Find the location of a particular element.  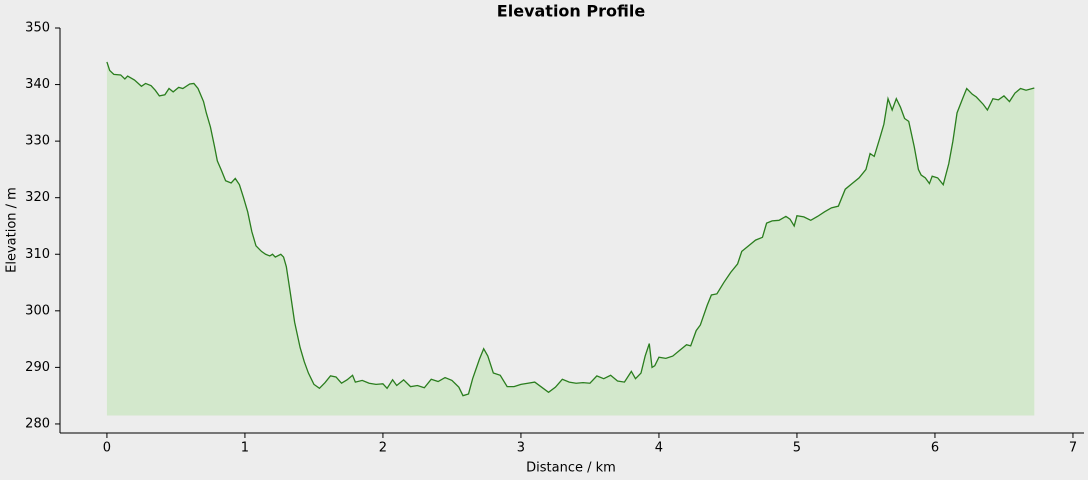

y-tick-label: 280 is located at coordinates (37, 423).